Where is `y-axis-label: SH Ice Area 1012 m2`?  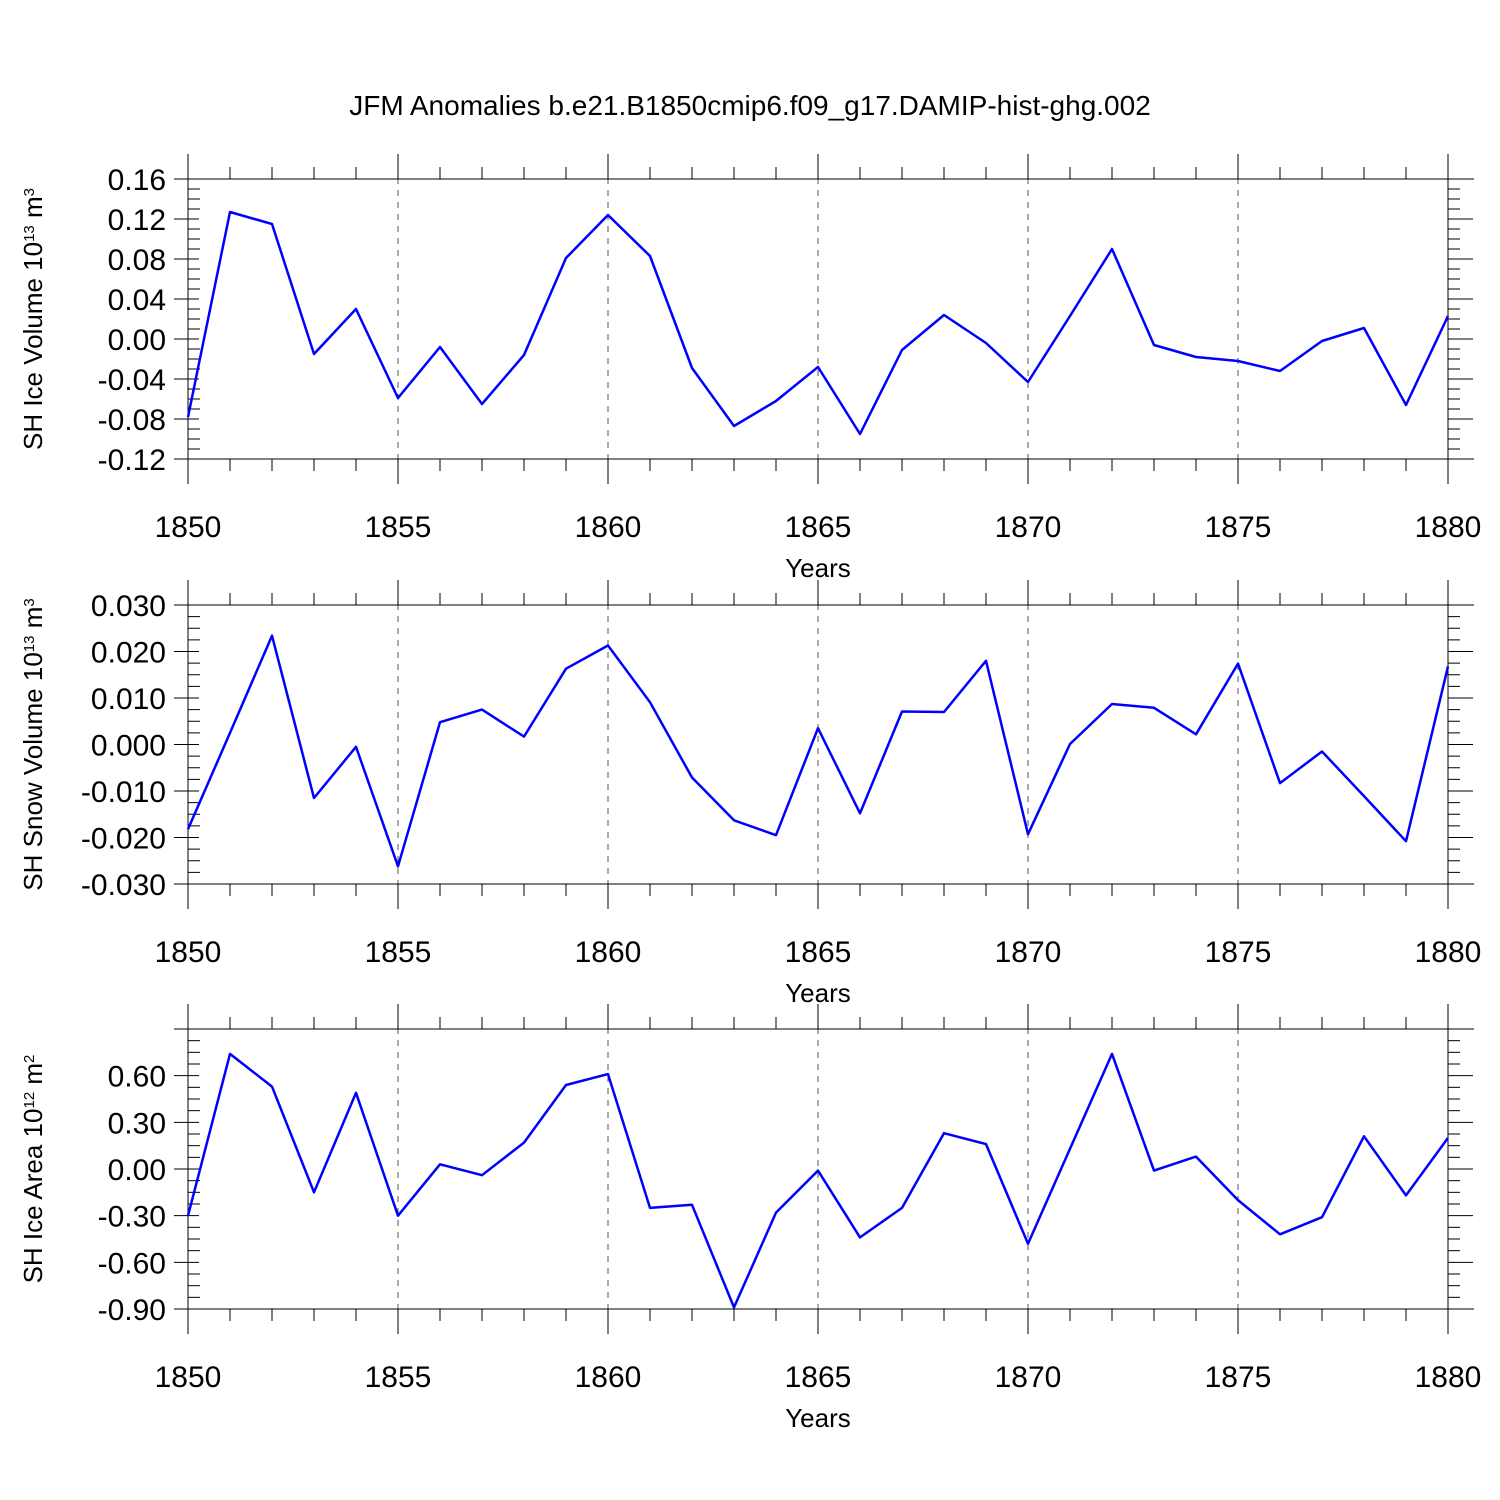
y-axis-label: SH Ice Area 1012 m2 is located at coordinates (33, 1169).